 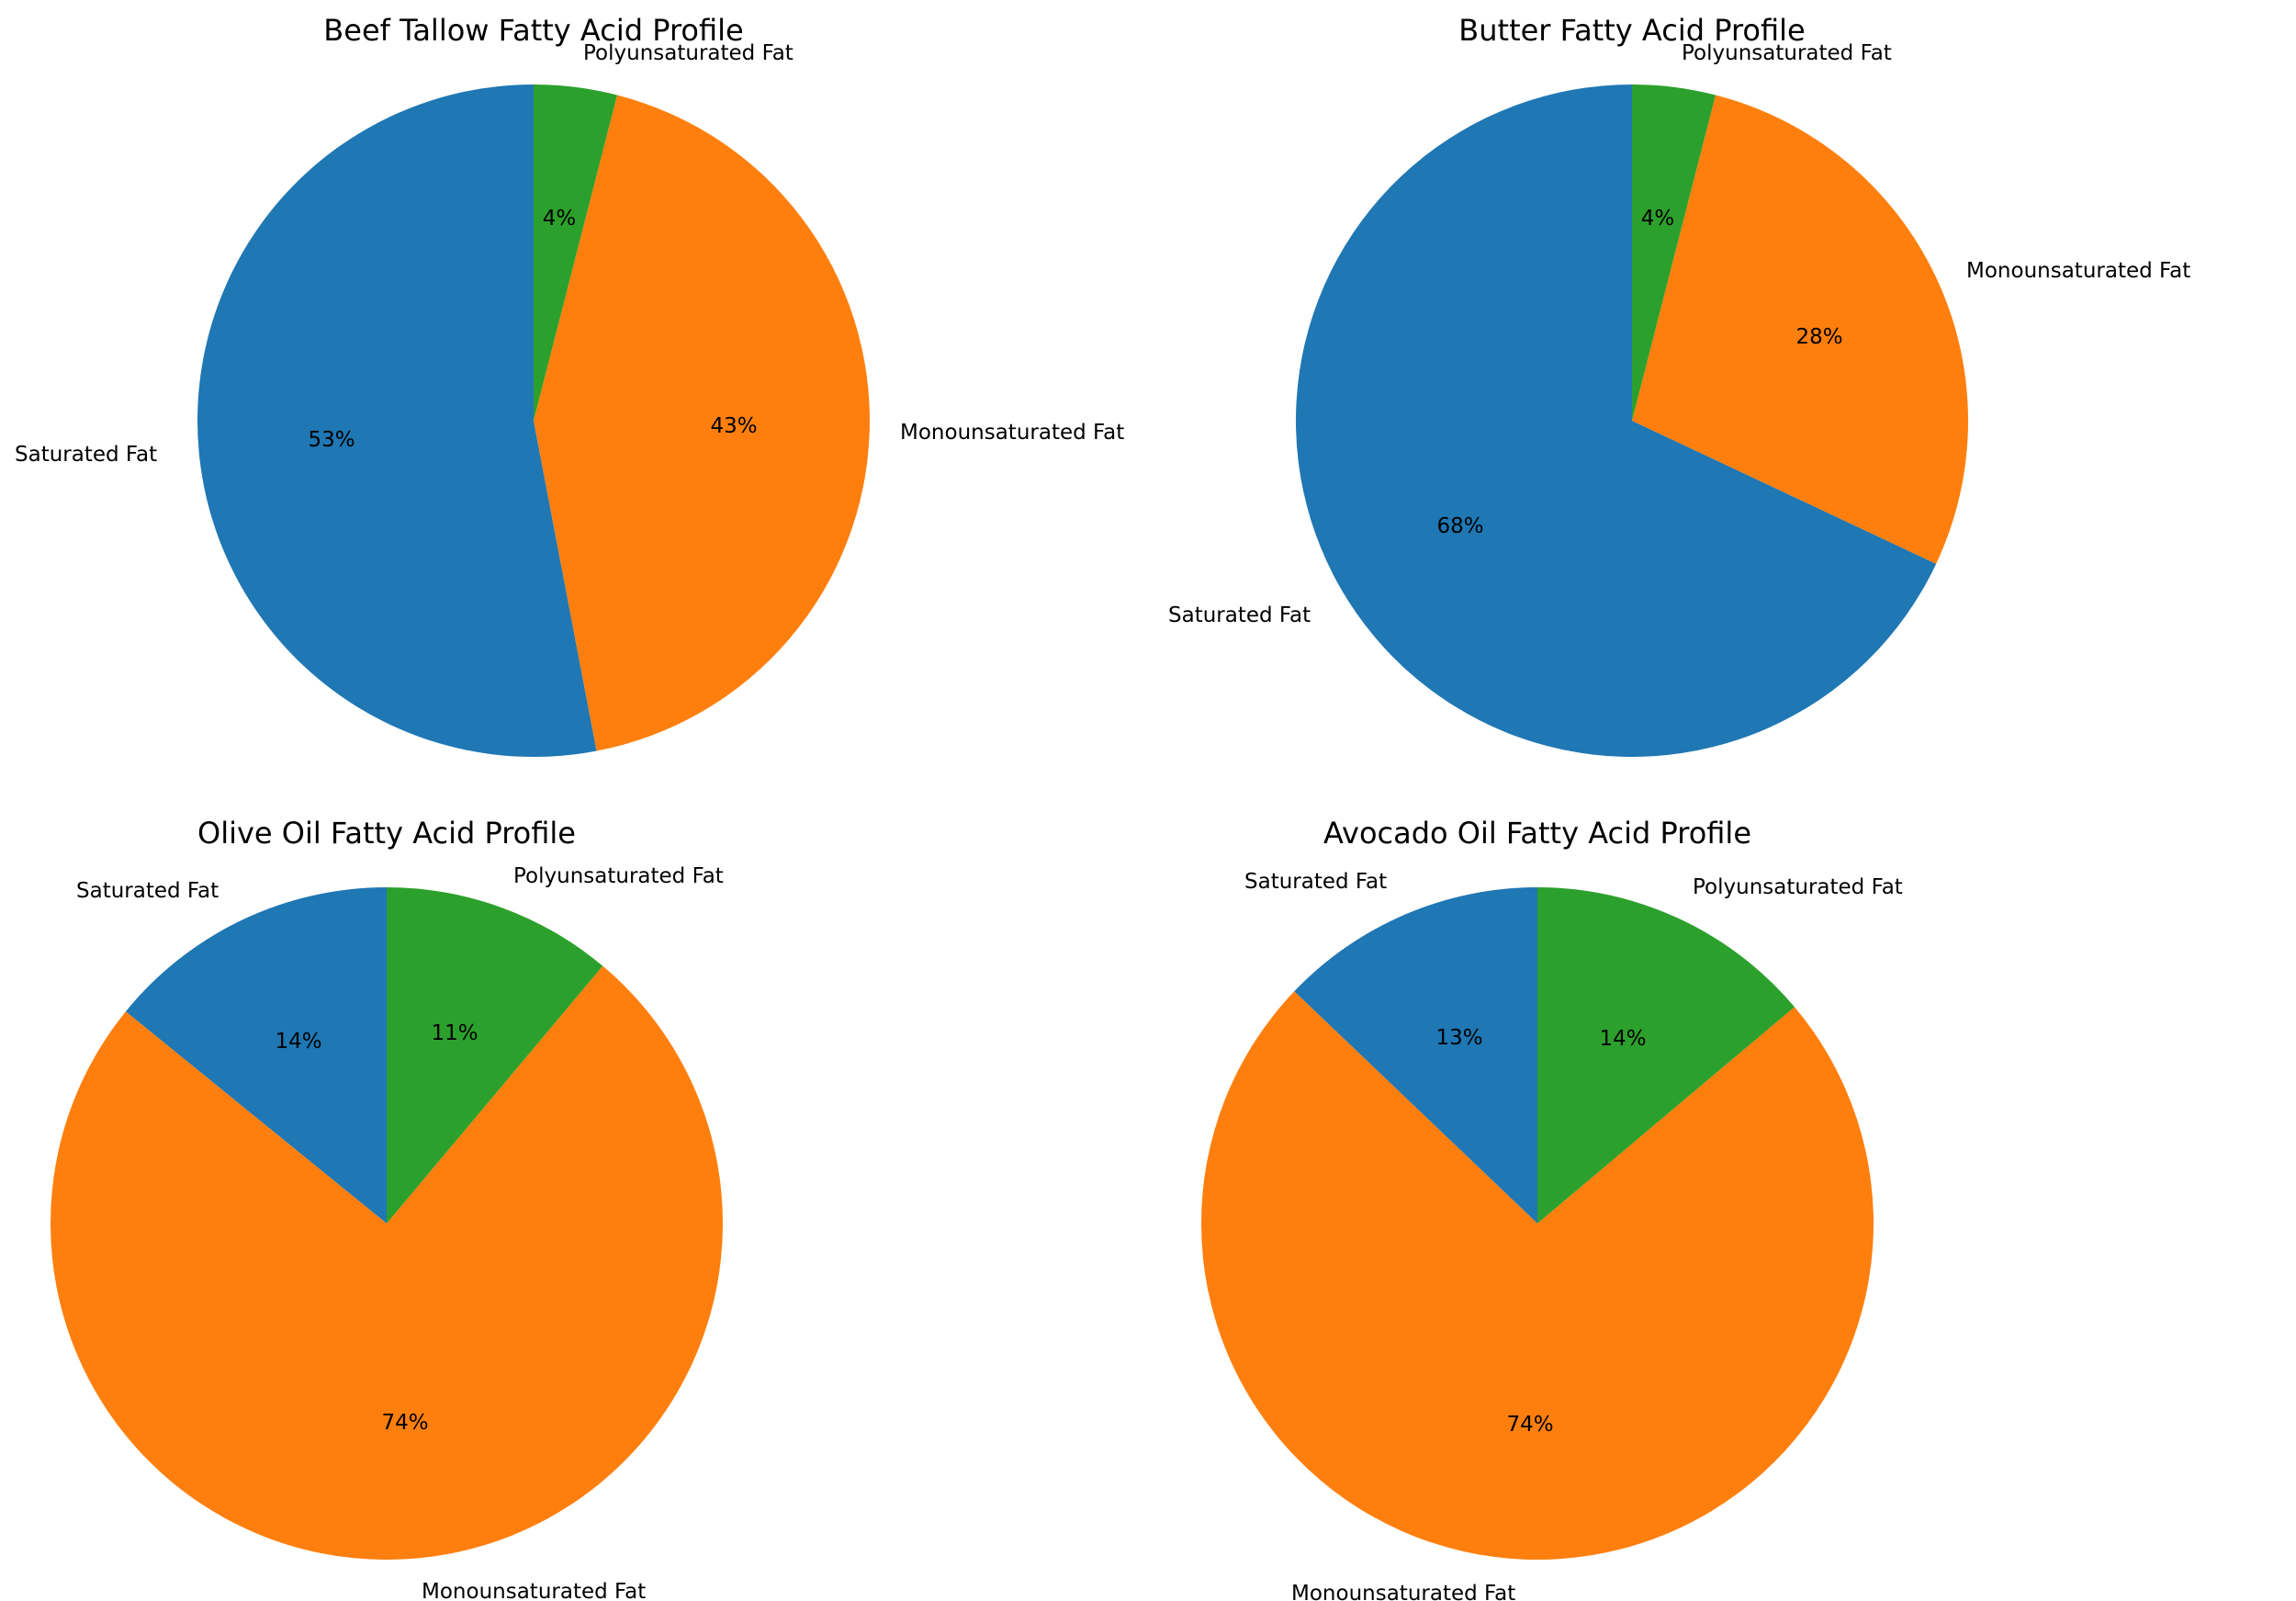 I want to click on chart-title: Avocado Oil Fatty Acid Profile, so click(x=1537, y=833).